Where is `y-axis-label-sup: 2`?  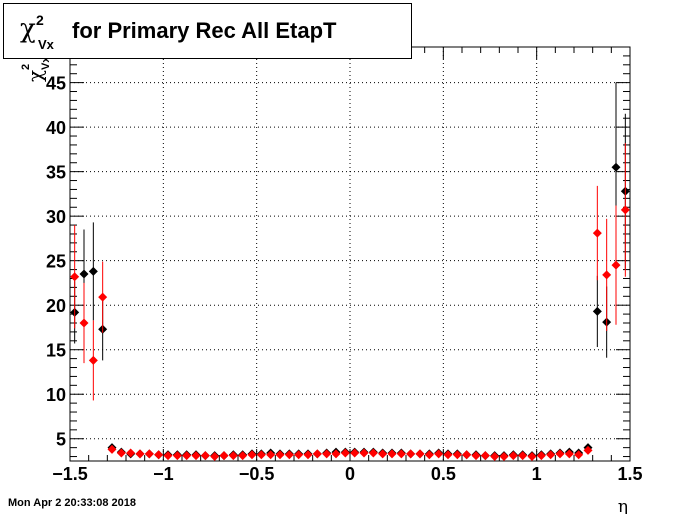 y-axis-label-sup: 2 is located at coordinates (26, 67).